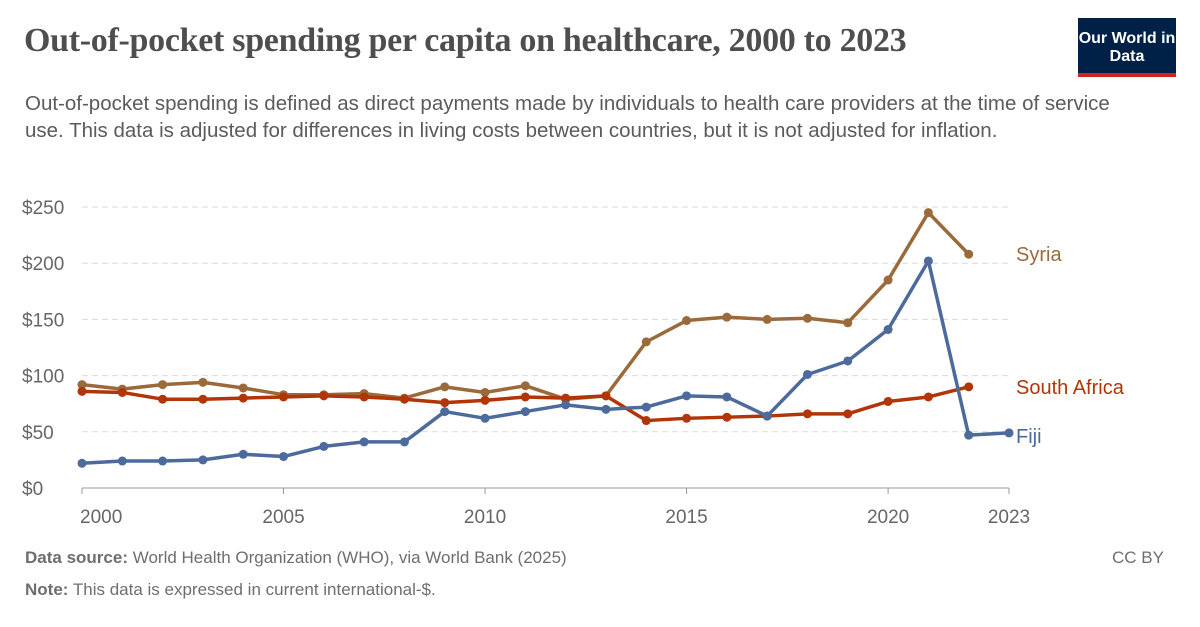 This screenshot has width=1200, height=627. What do you see at coordinates (101, 517) in the screenshot?
I see `x-tick-label: 2000` at bounding box center [101, 517].